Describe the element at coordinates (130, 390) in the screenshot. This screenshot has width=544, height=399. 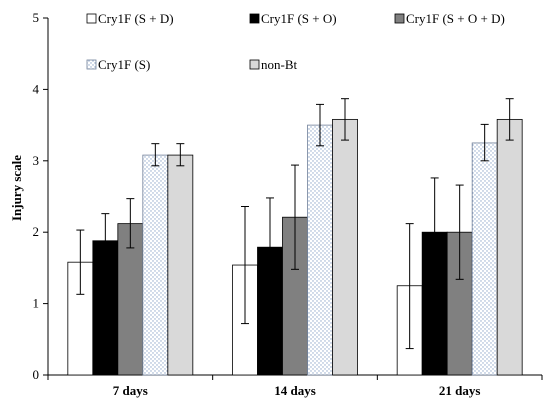
I see `x-category-label: 7 days` at that location.